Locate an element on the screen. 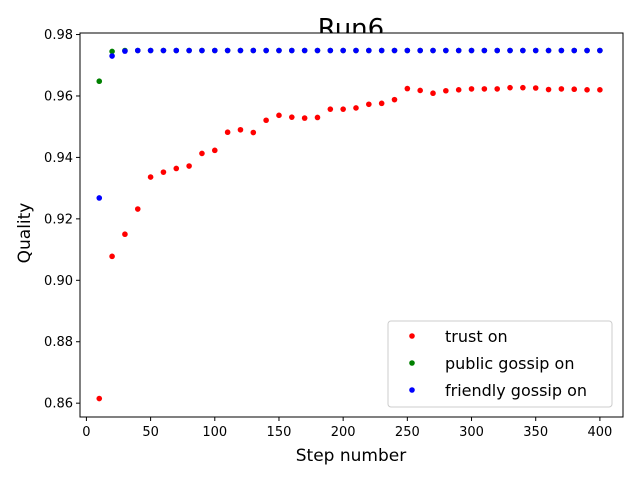 This screenshot has width=640, height=480. legend-label-public-gossip: public gossip on is located at coordinates (509, 363).